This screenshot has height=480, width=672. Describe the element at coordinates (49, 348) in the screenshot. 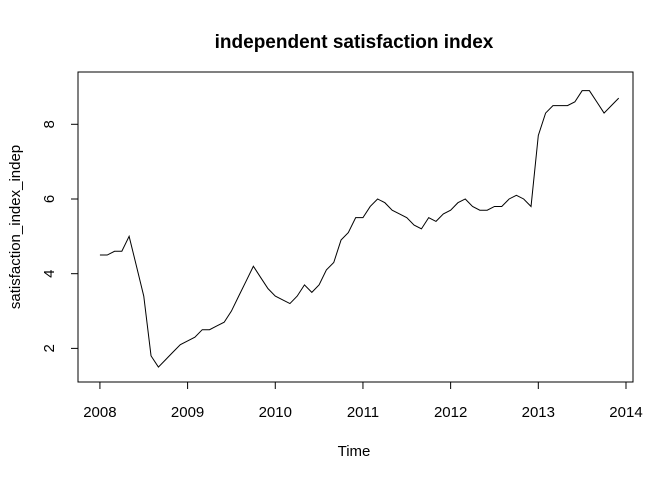

I see `y-tick-label: 2` at that location.